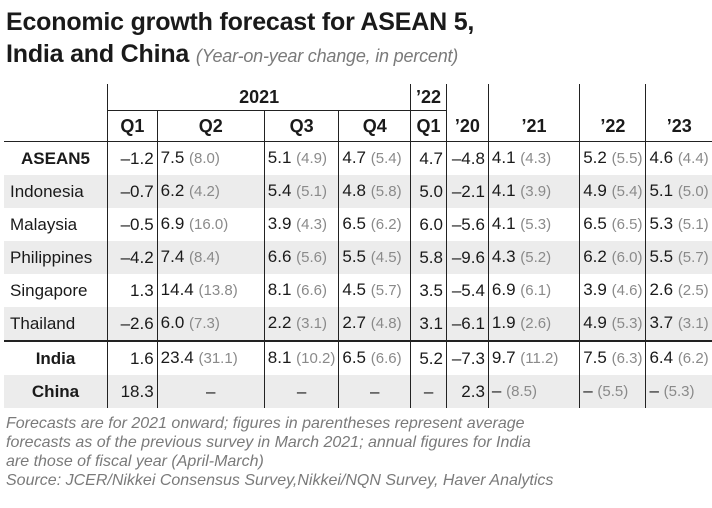 Image resolution: width=712 pixels, height=508 pixels. I want to click on table-cell: 4.1 (4.3), so click(533, 158).